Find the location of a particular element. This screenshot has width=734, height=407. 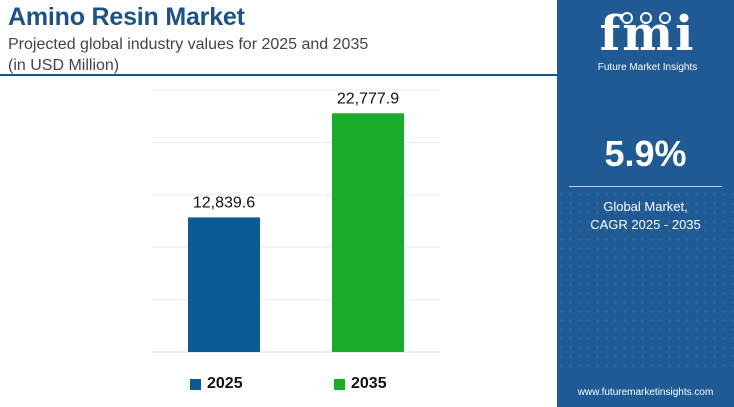

chart-title: Amino Resin Market is located at coordinates (126, 17).